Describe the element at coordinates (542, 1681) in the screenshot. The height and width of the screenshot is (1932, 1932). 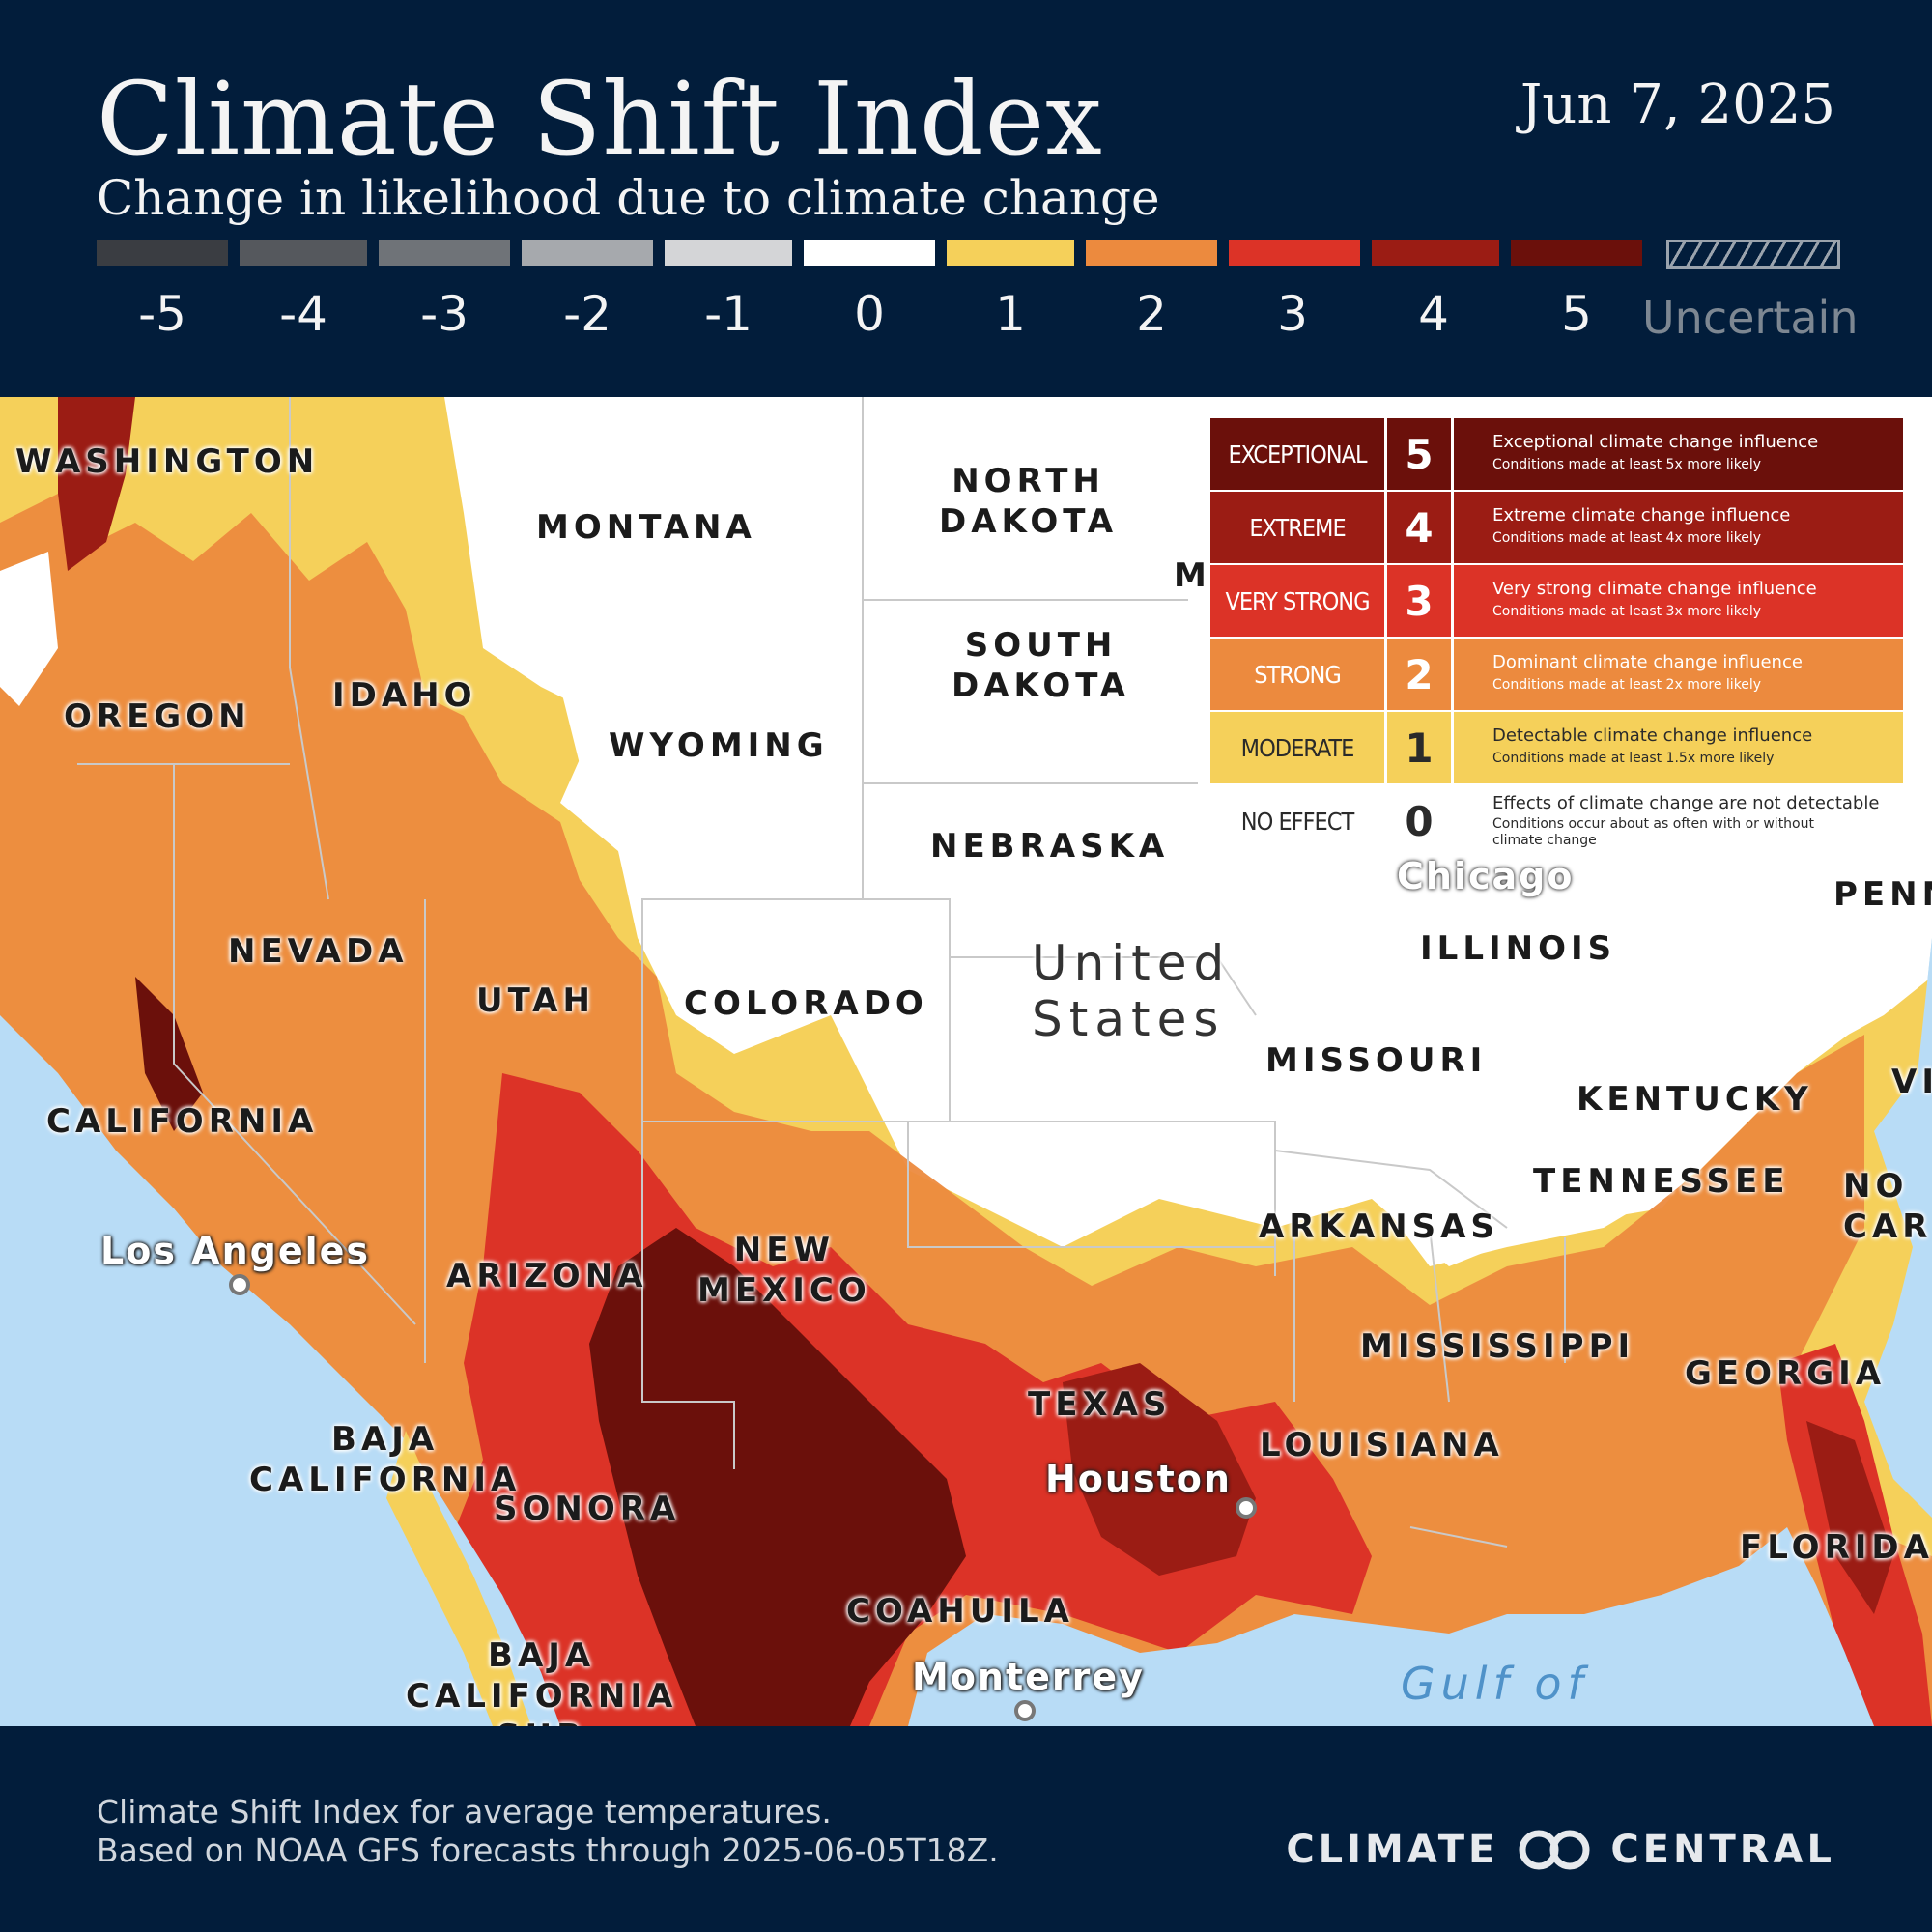
I see `state-label: BAJA CALIFORNIA SUR` at that location.